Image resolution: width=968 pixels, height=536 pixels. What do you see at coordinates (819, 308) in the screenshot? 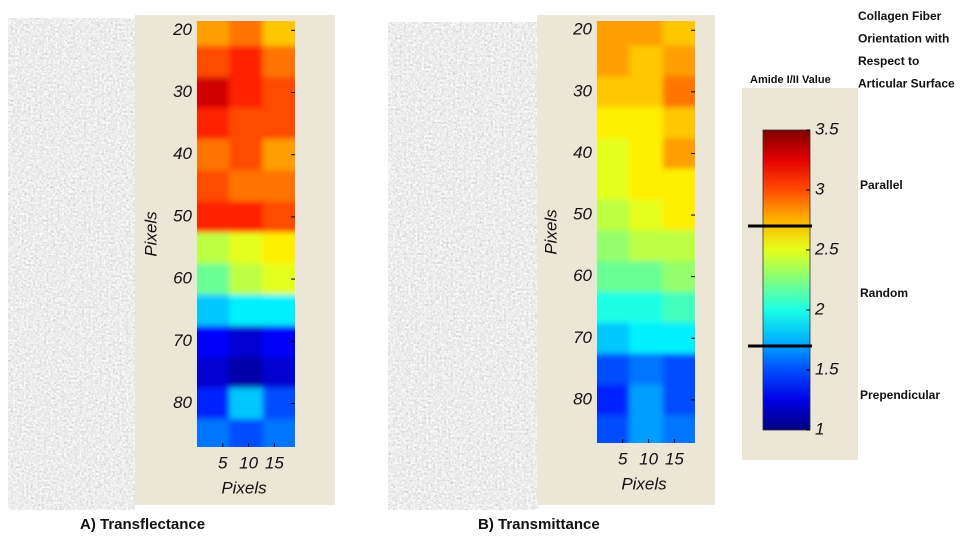
I see `colorbar-tick-label: 2` at bounding box center [819, 308].